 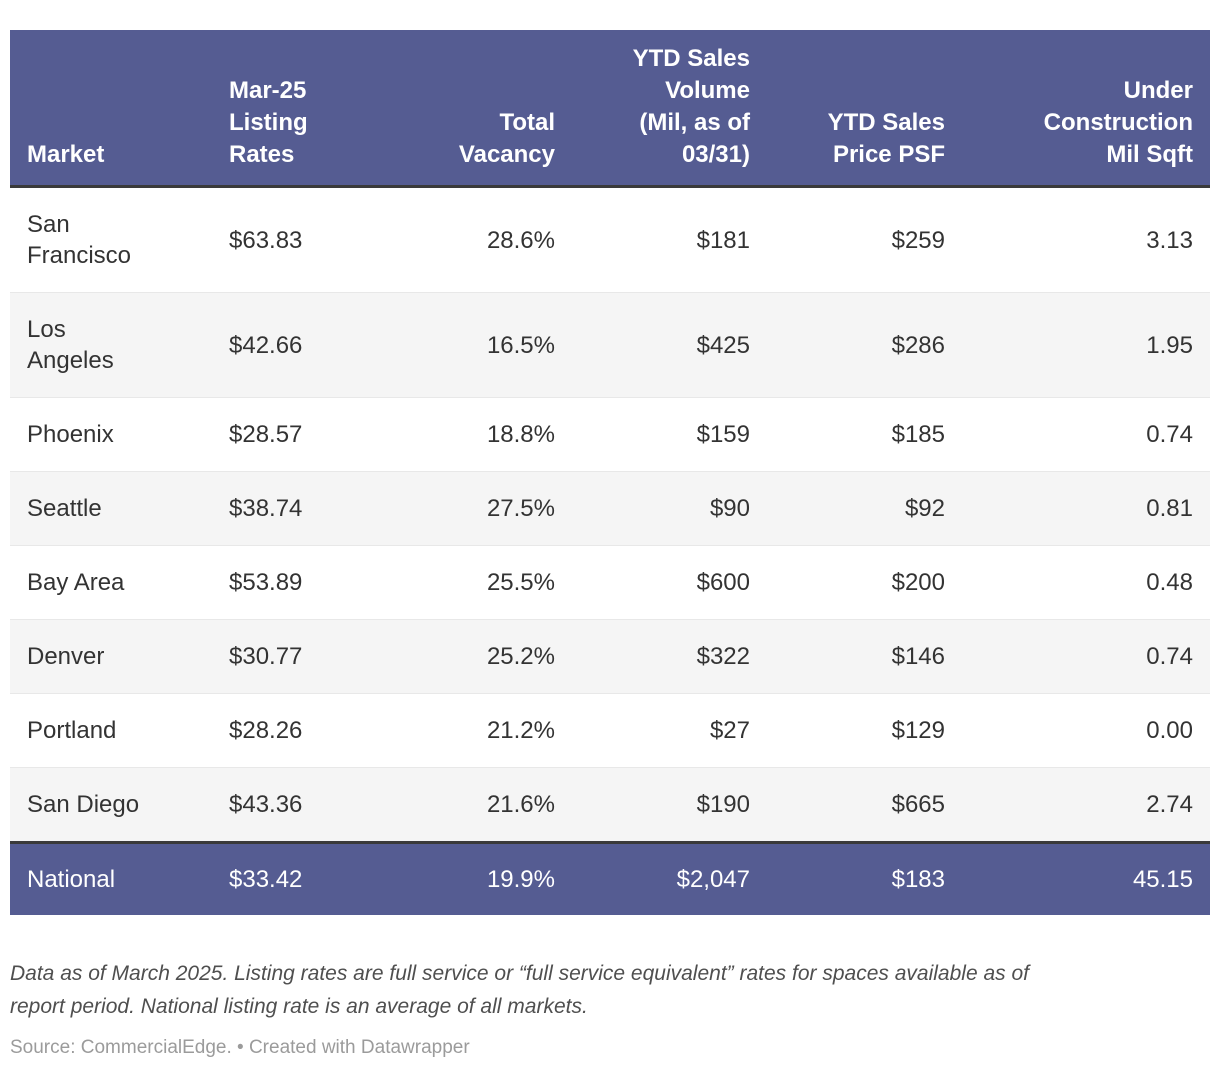 I want to click on cell-construction: 45.15, so click(x=1084, y=878).